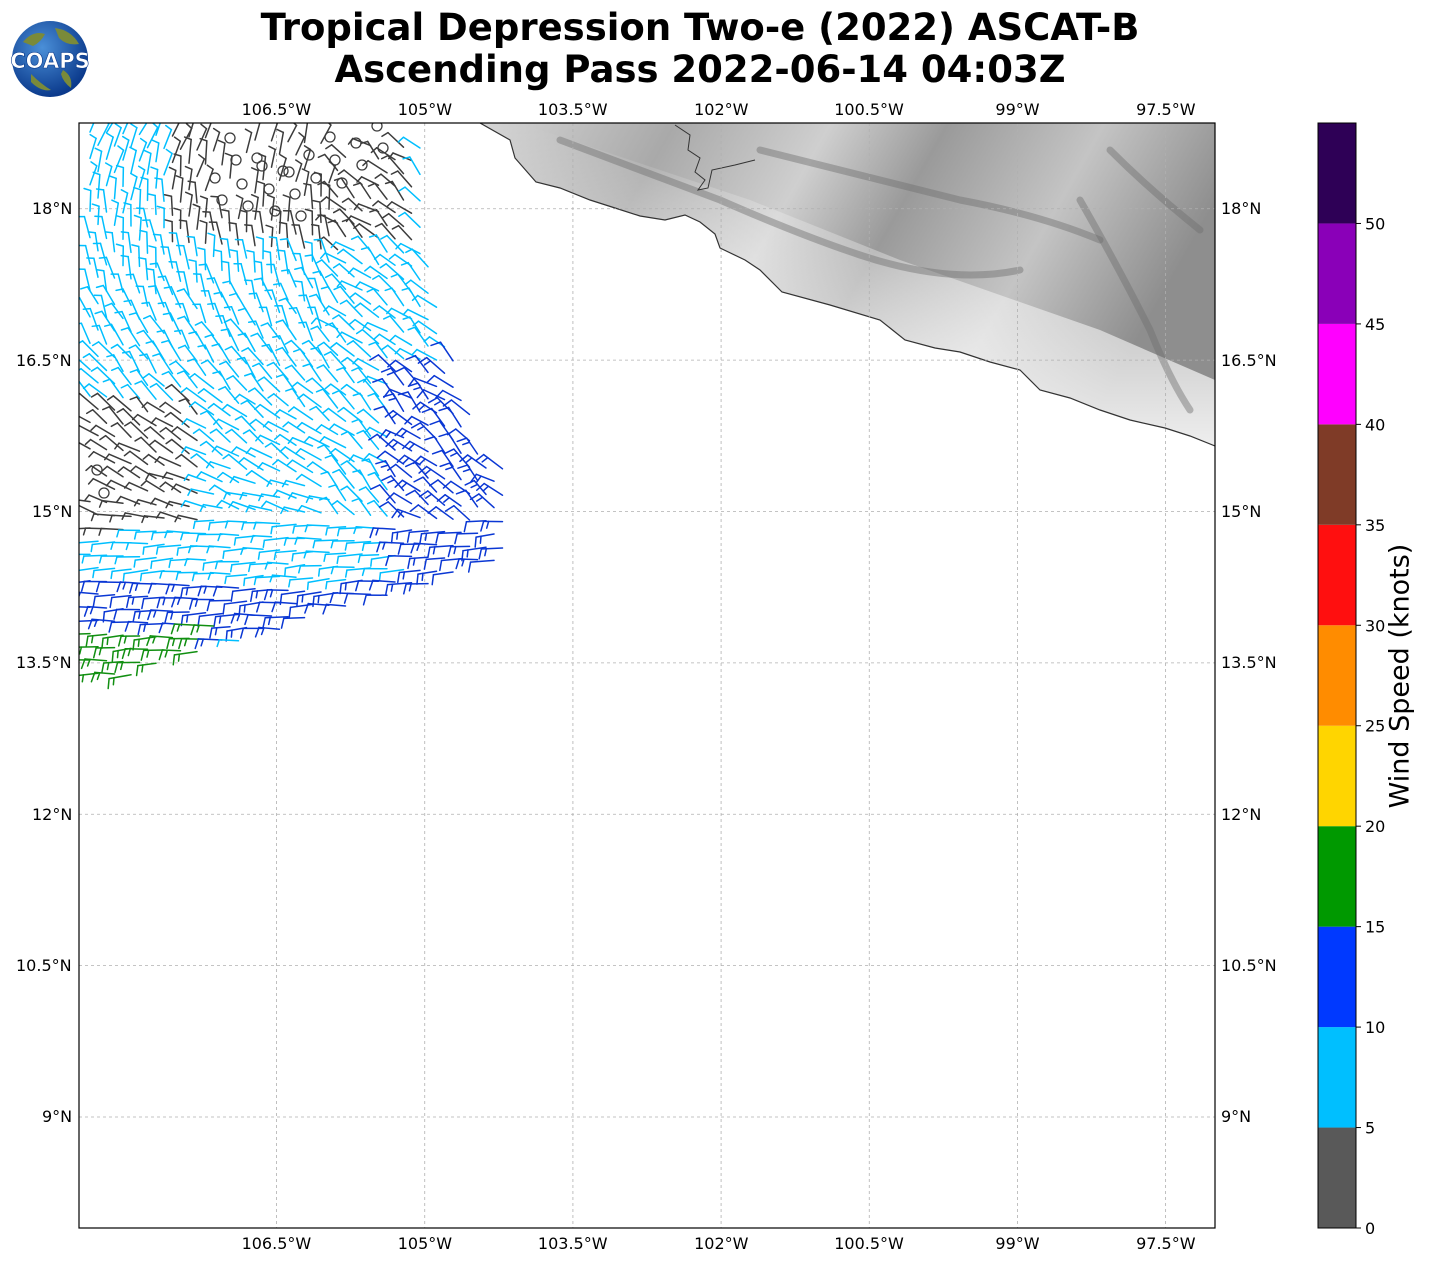 The height and width of the screenshot is (1264, 1455). I want to click on colorbar-tick-label: 25, so click(1375, 726).